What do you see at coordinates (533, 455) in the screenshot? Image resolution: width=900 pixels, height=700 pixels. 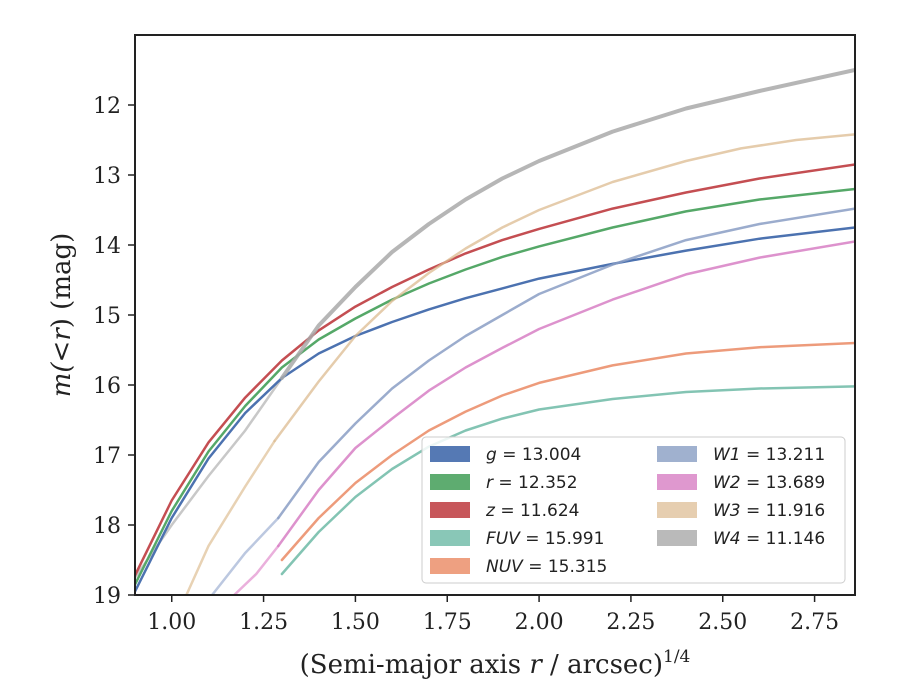 I see `legend-label: g = 13.004` at bounding box center [533, 455].